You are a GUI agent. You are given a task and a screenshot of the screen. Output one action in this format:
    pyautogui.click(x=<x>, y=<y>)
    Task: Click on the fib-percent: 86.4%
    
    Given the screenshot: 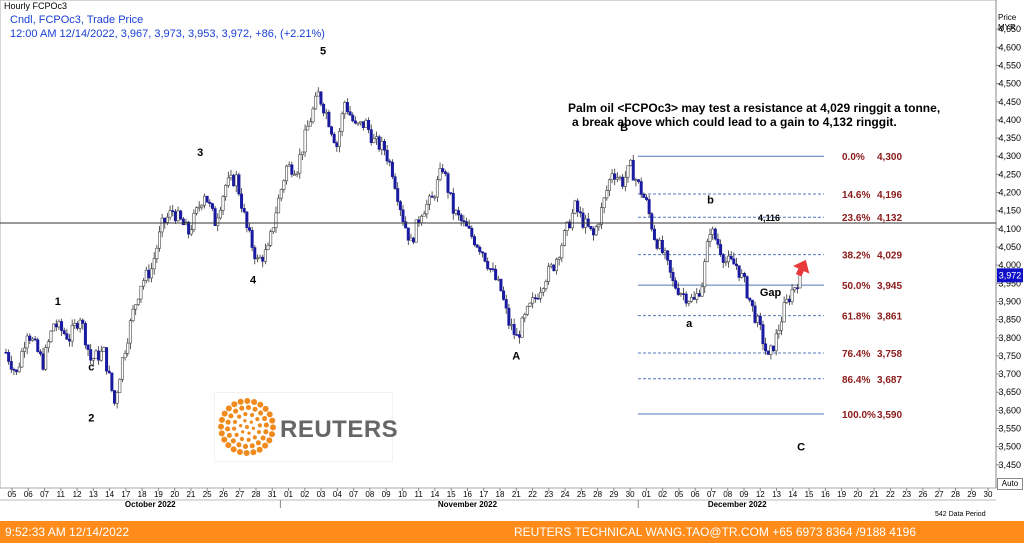 What is the action you would take?
    pyautogui.click(x=856, y=380)
    